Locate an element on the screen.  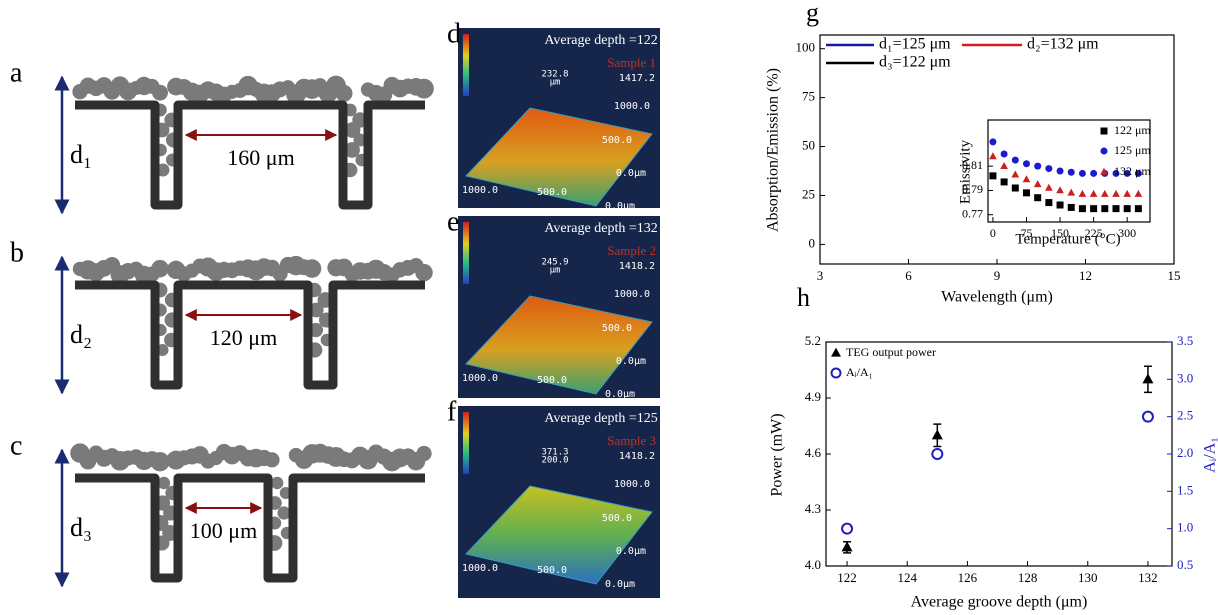
z-label: 200.0 is located at coordinates (554, 461).